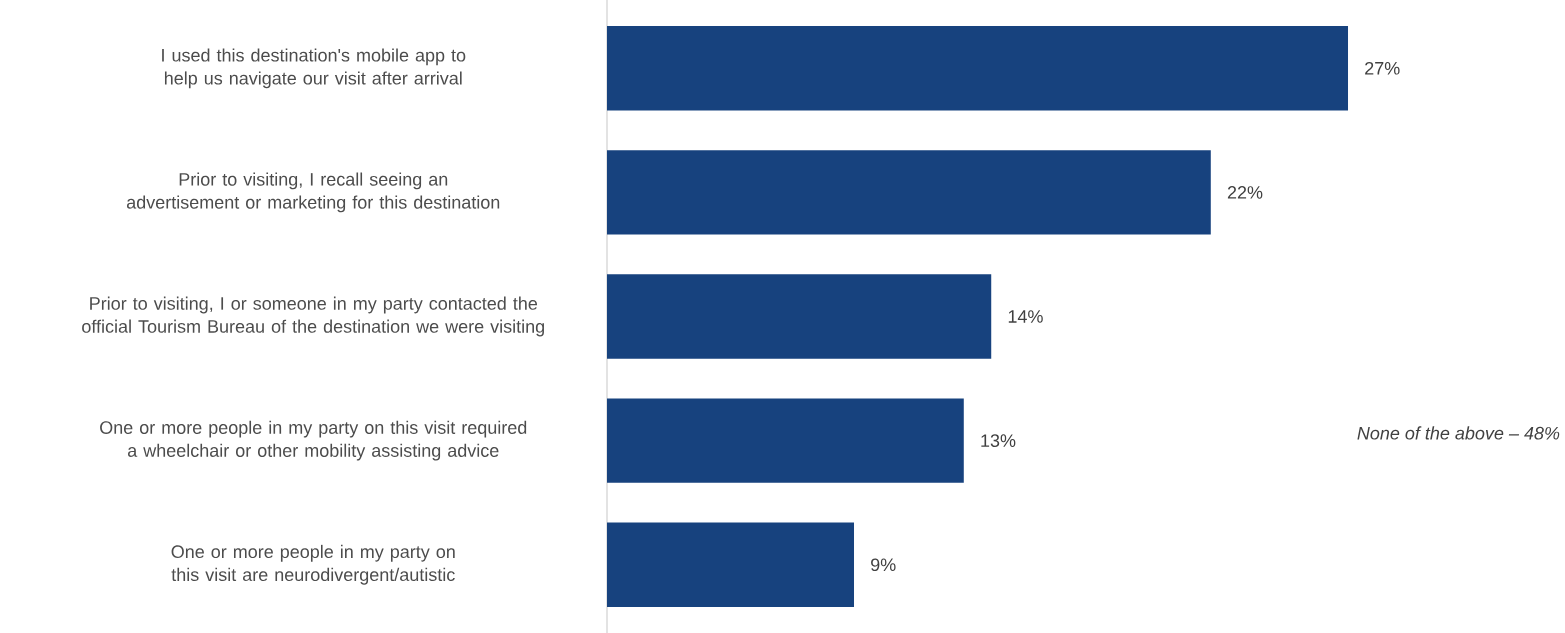 This screenshot has height=633, width=1565. What do you see at coordinates (1458, 433) in the screenshot?
I see `text: None of the above – 48%` at bounding box center [1458, 433].